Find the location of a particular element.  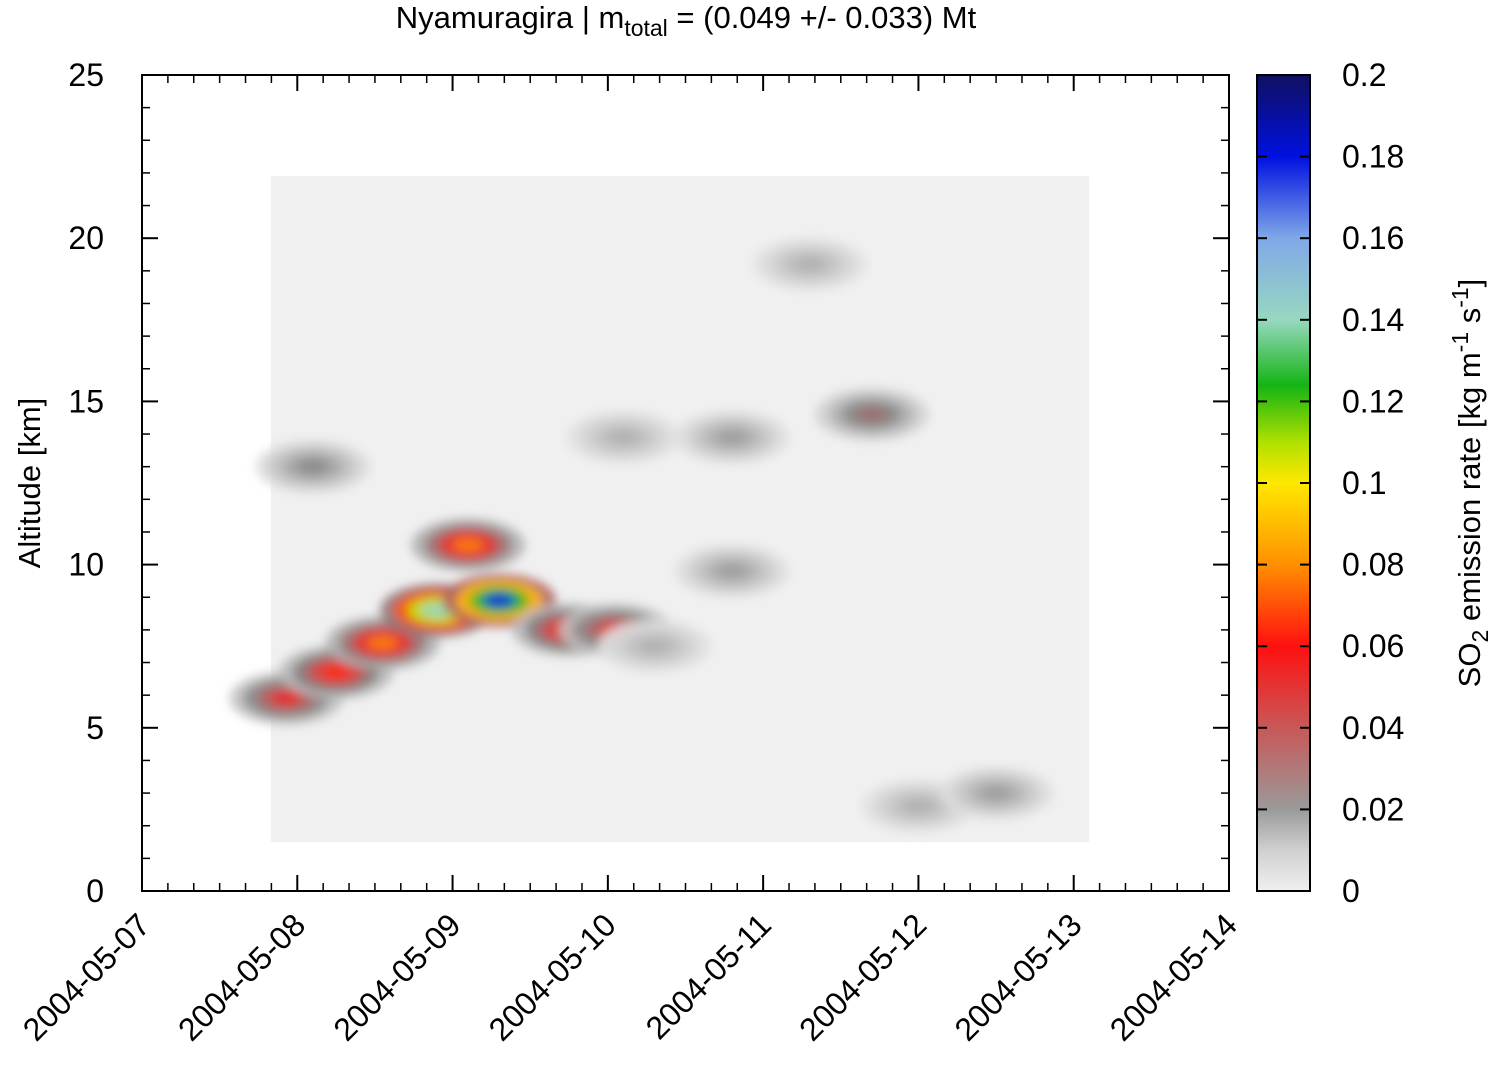

cb-tick-label: 0.06 is located at coordinates (1373, 646).